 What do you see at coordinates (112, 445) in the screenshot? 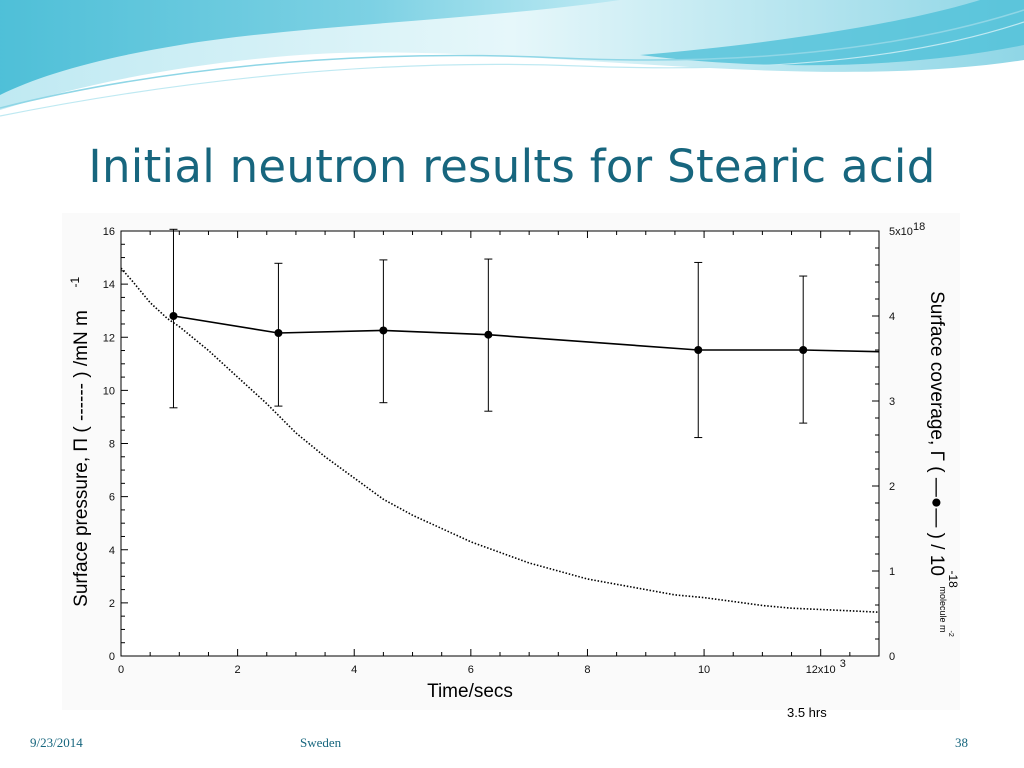
I see `y-left-tick-label: 8` at bounding box center [112, 445].